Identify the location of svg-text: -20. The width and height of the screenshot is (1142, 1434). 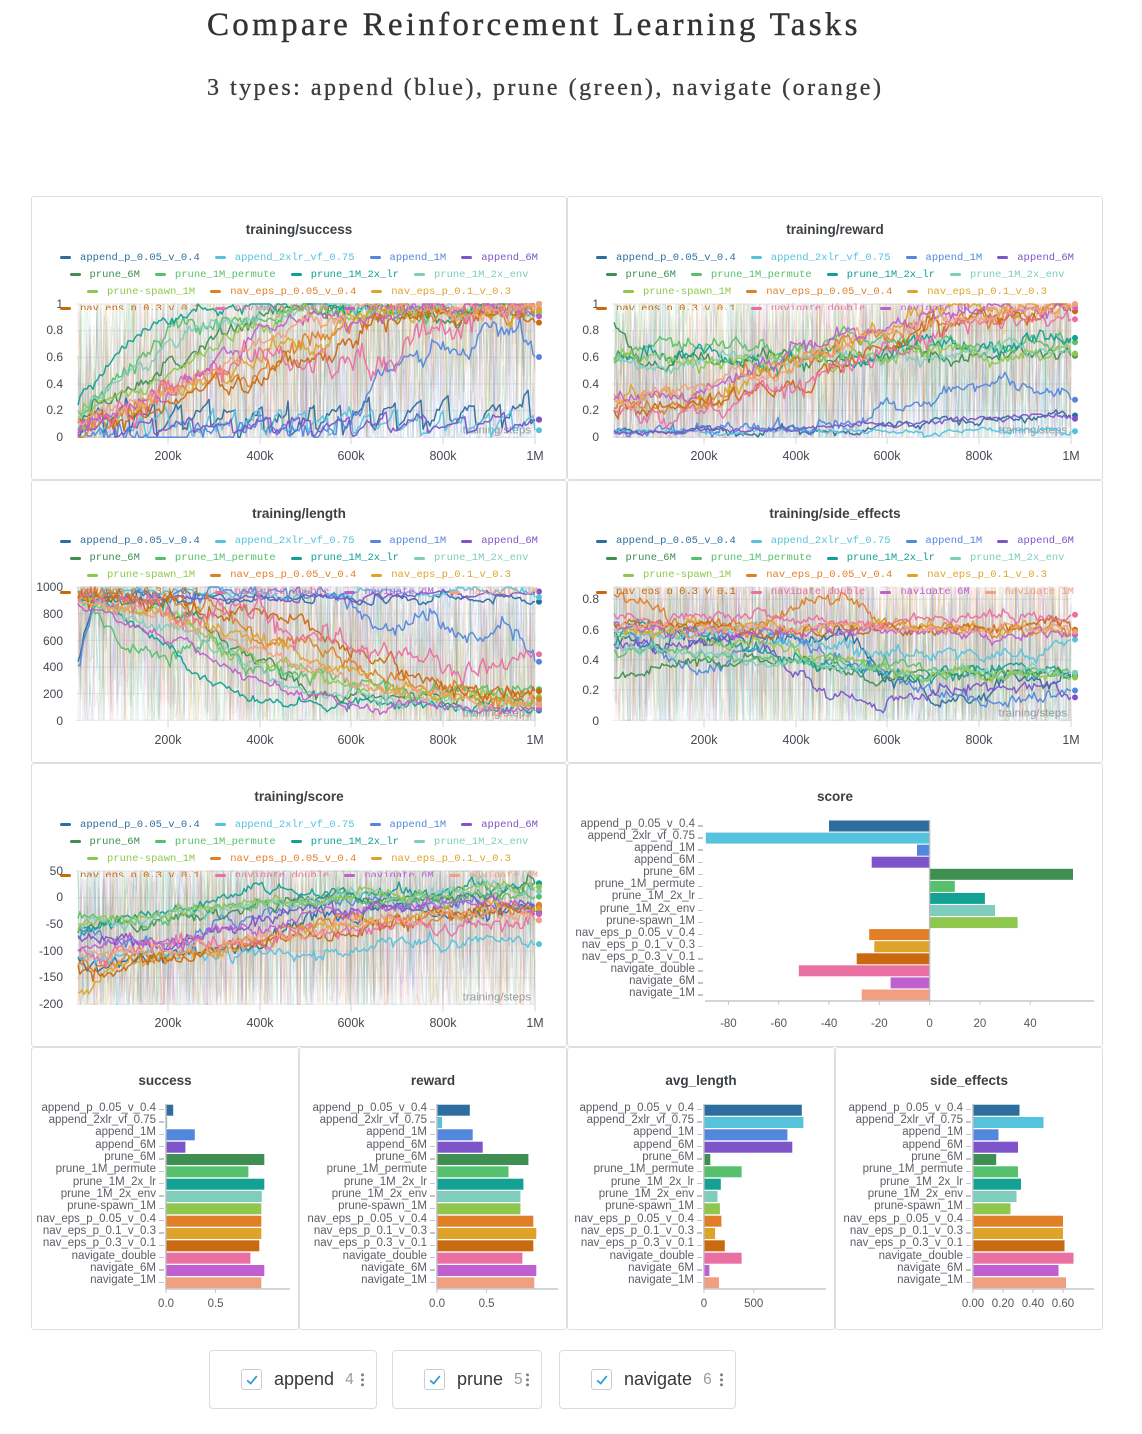
(879, 1024).